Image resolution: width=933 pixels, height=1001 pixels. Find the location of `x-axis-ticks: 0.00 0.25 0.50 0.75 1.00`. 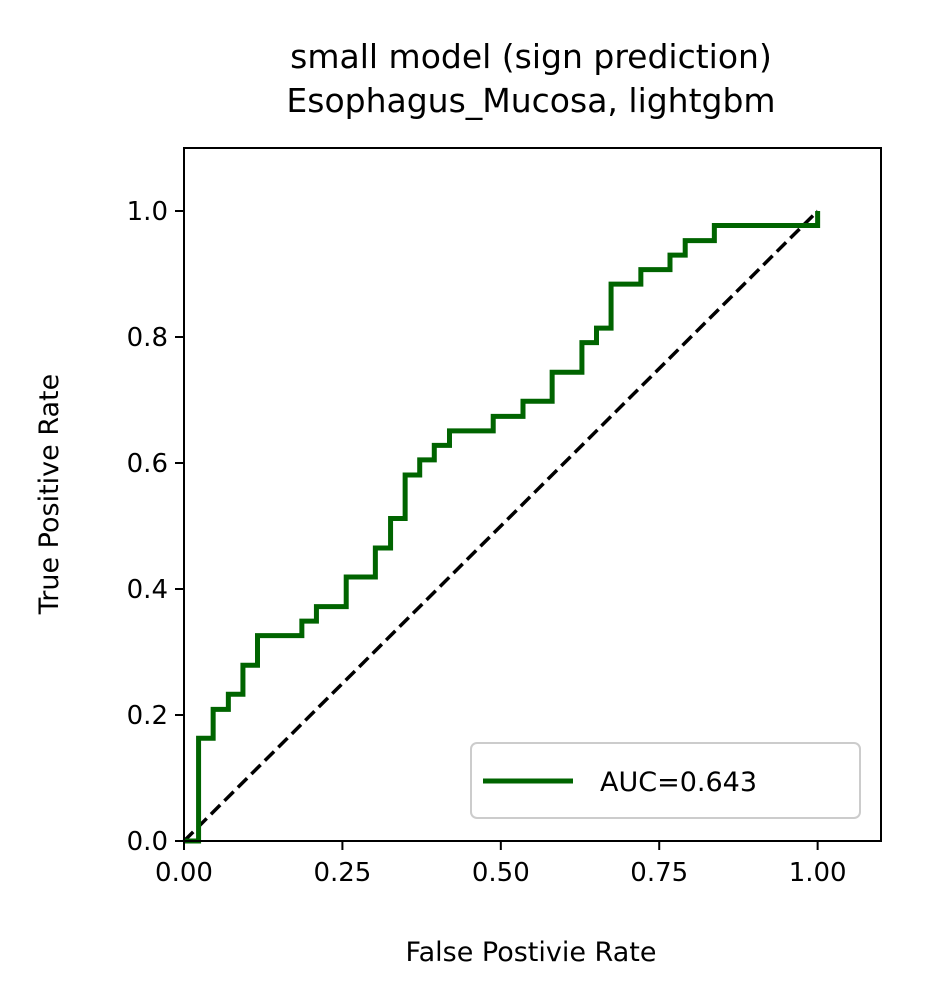

x-axis-ticks: 0.00 0.25 0.50 0.75 1.00 is located at coordinates (501, 864).